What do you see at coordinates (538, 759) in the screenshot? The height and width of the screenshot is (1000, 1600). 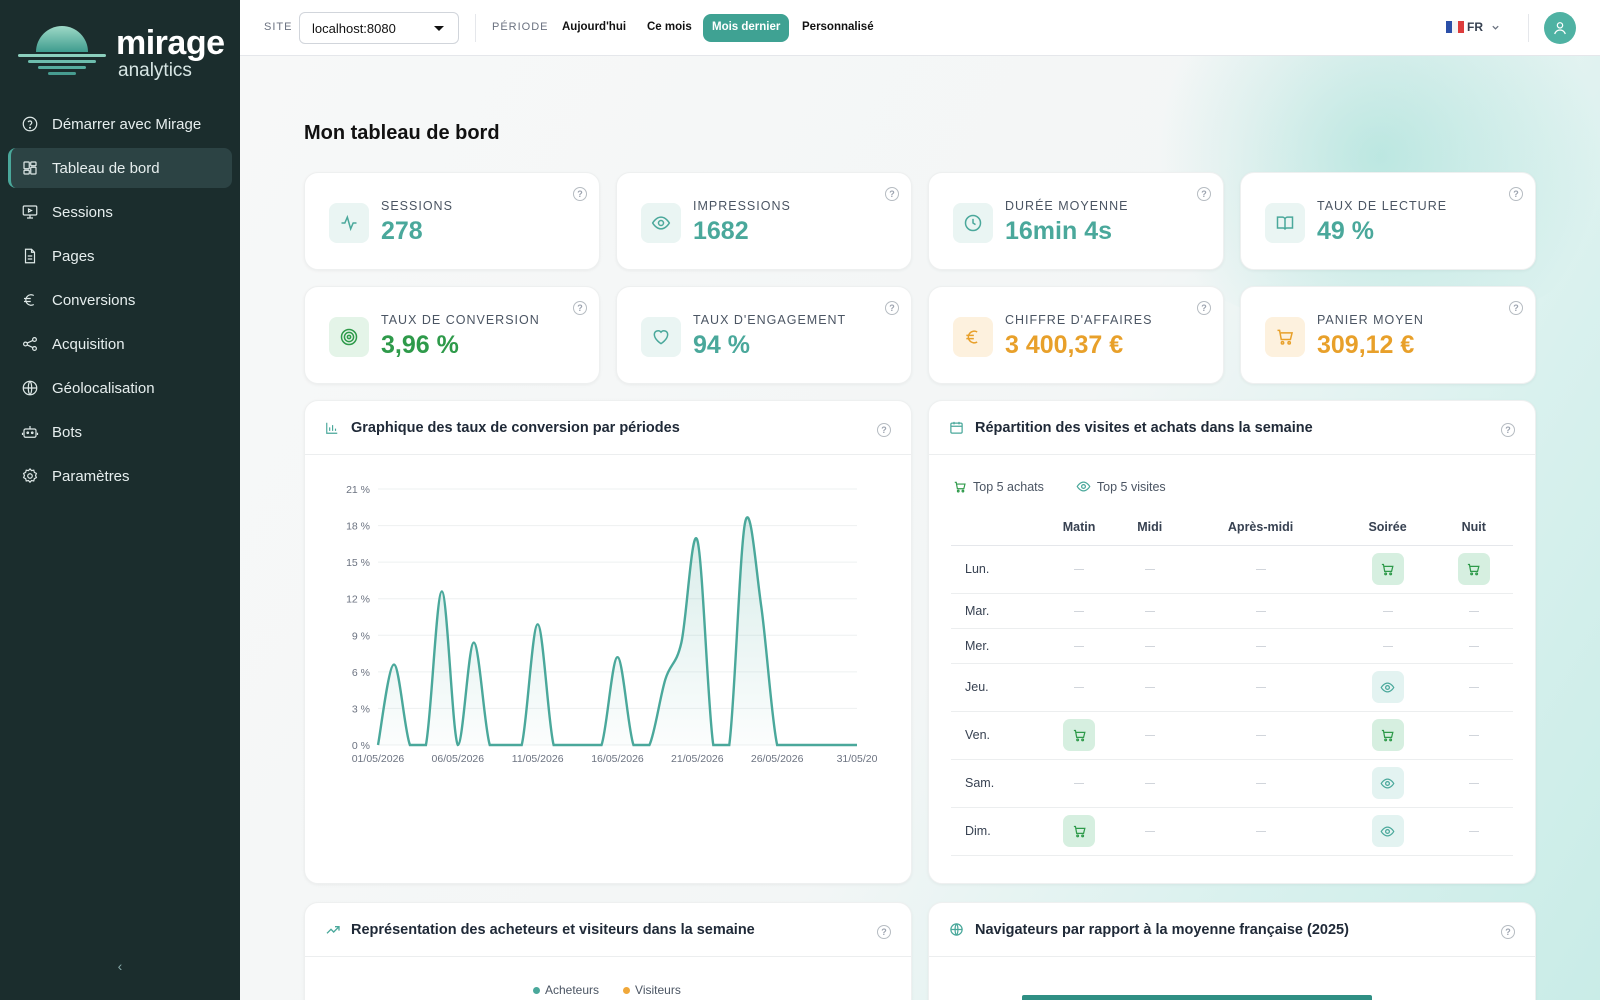 I see `x-tick-label: 11/05/2026` at bounding box center [538, 759].